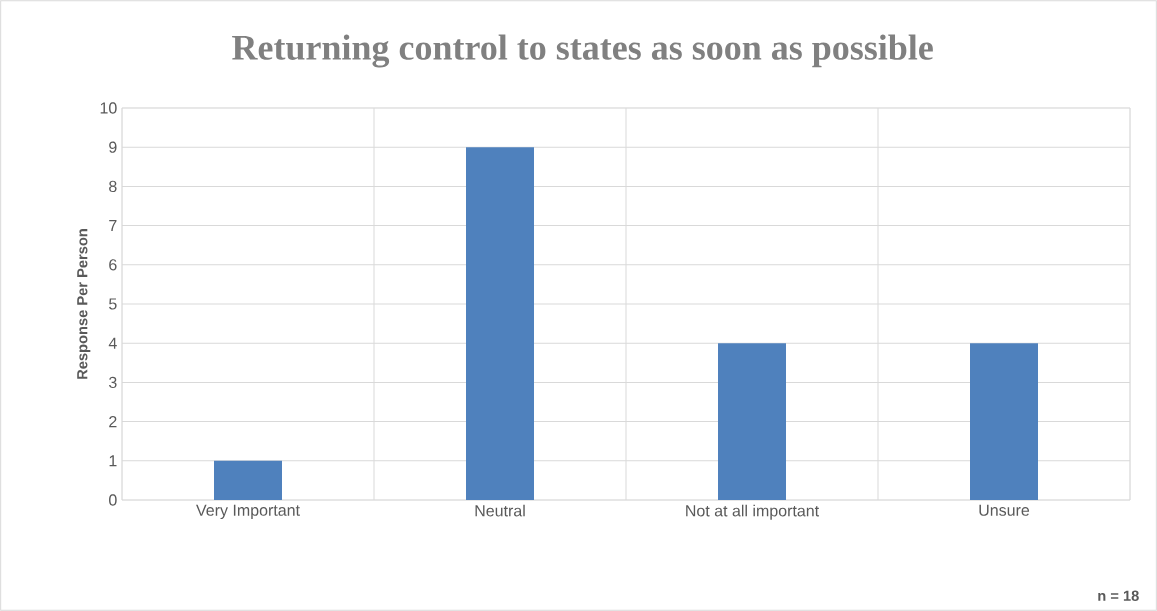 This screenshot has height=611, width=1157. Describe the element at coordinates (113, 226) in the screenshot. I see `y-tick-label: 7` at that location.